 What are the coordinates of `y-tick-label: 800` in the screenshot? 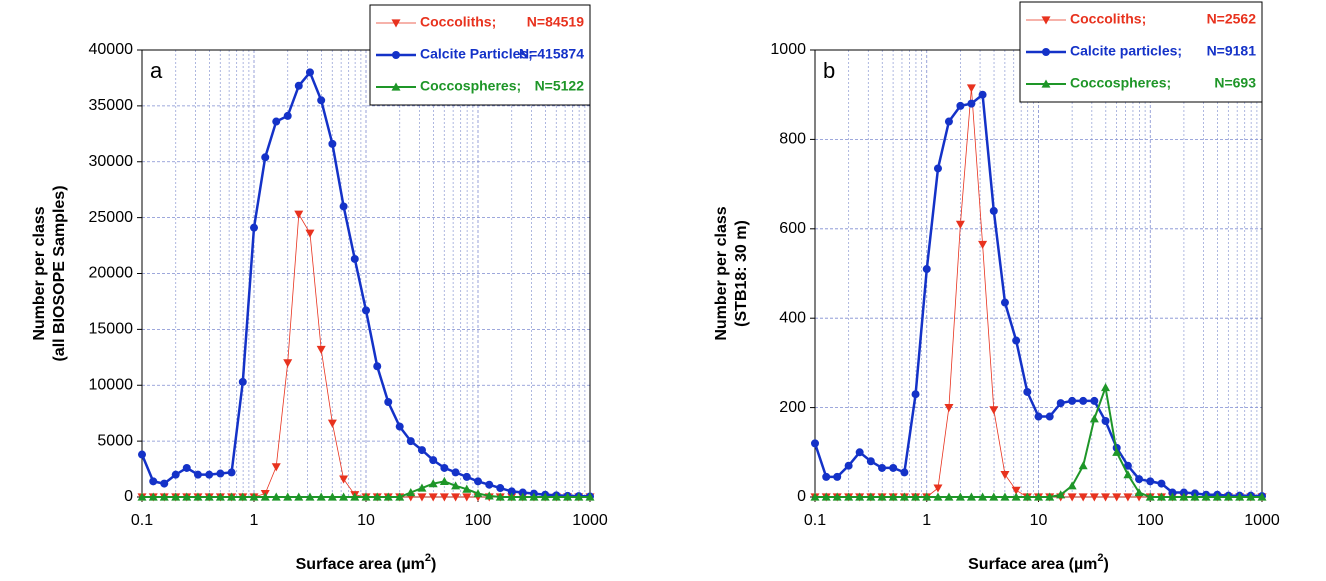 It's located at (792, 139).